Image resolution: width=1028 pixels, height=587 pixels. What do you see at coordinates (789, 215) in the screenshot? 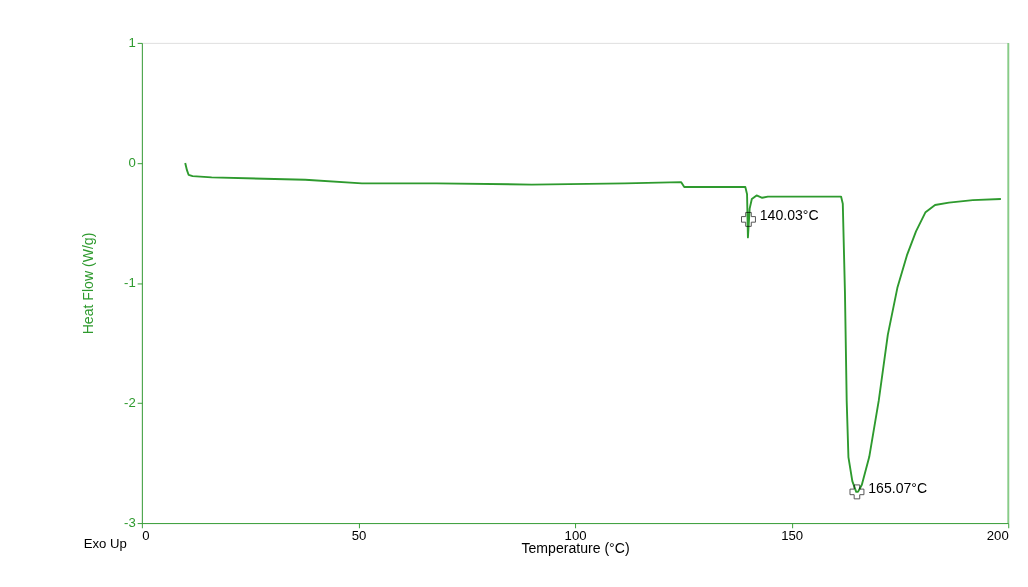
I see `annotation: 140.03°C` at bounding box center [789, 215].